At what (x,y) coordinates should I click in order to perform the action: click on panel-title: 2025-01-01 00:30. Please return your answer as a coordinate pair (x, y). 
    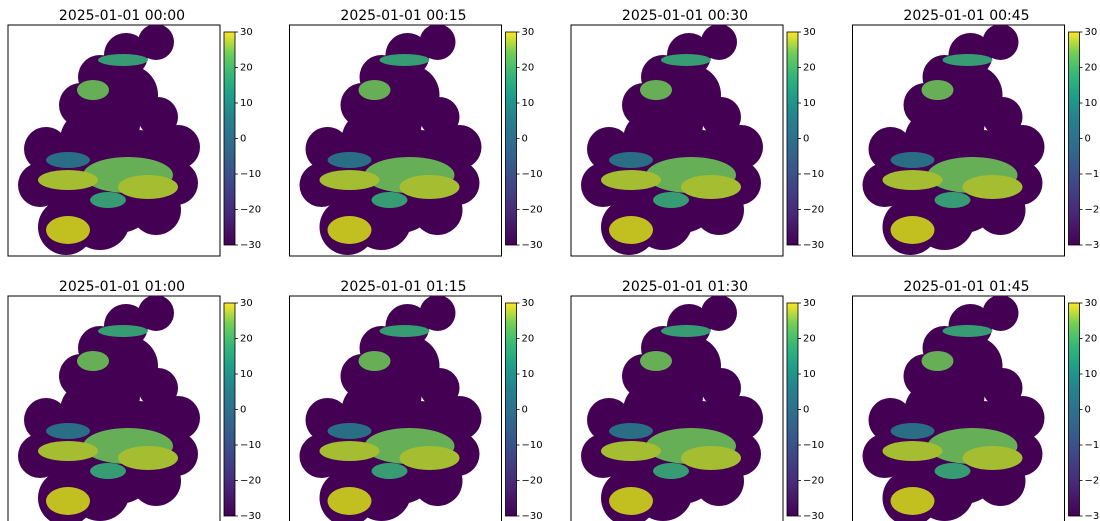
    Looking at the image, I should click on (685, 16).